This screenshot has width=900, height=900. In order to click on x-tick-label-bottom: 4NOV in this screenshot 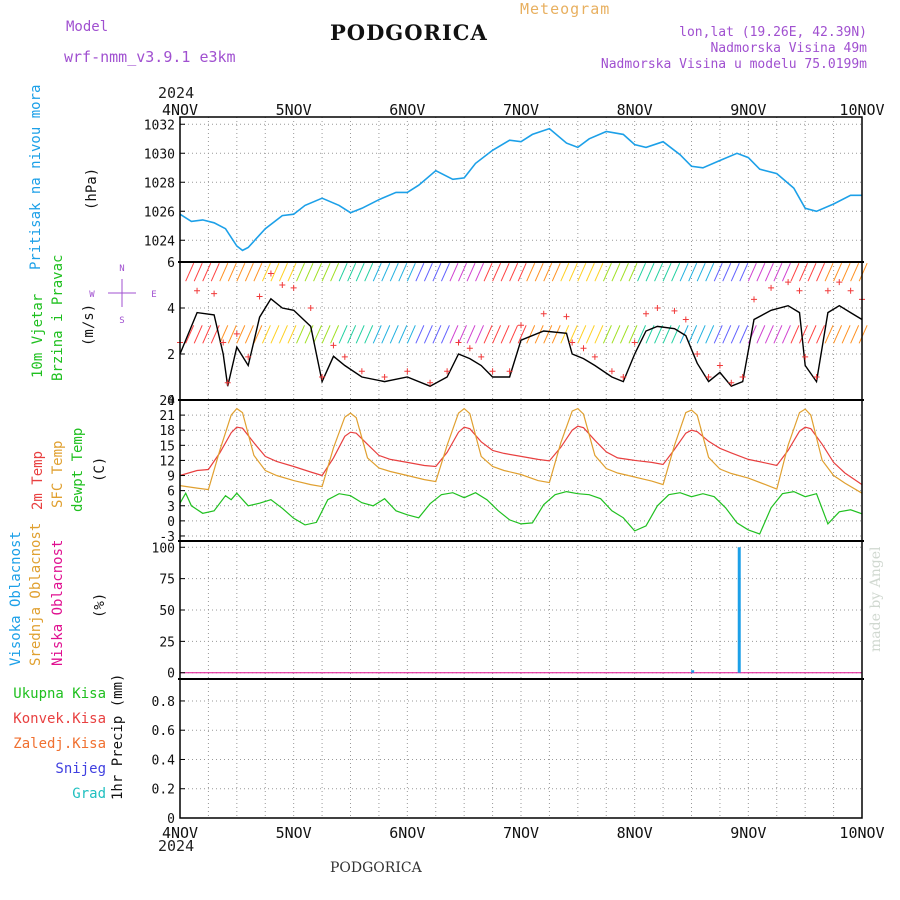, I will do `click(180, 833)`.